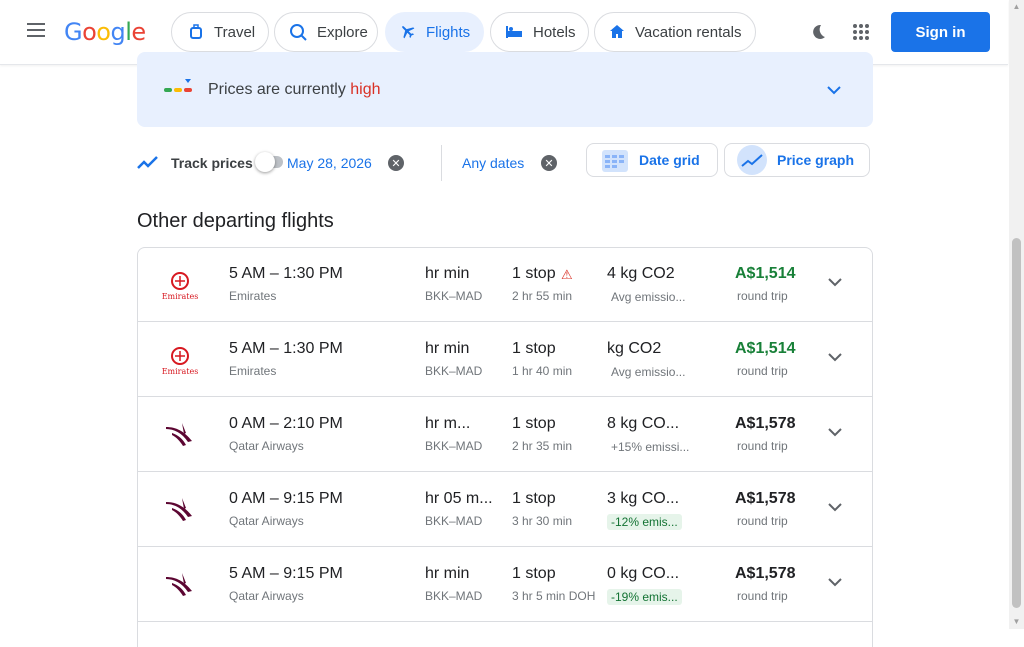 This screenshot has height=647, width=1024. Describe the element at coordinates (286, 573) in the screenshot. I see `flight-times: 5 AM – 9:15 PM` at that location.